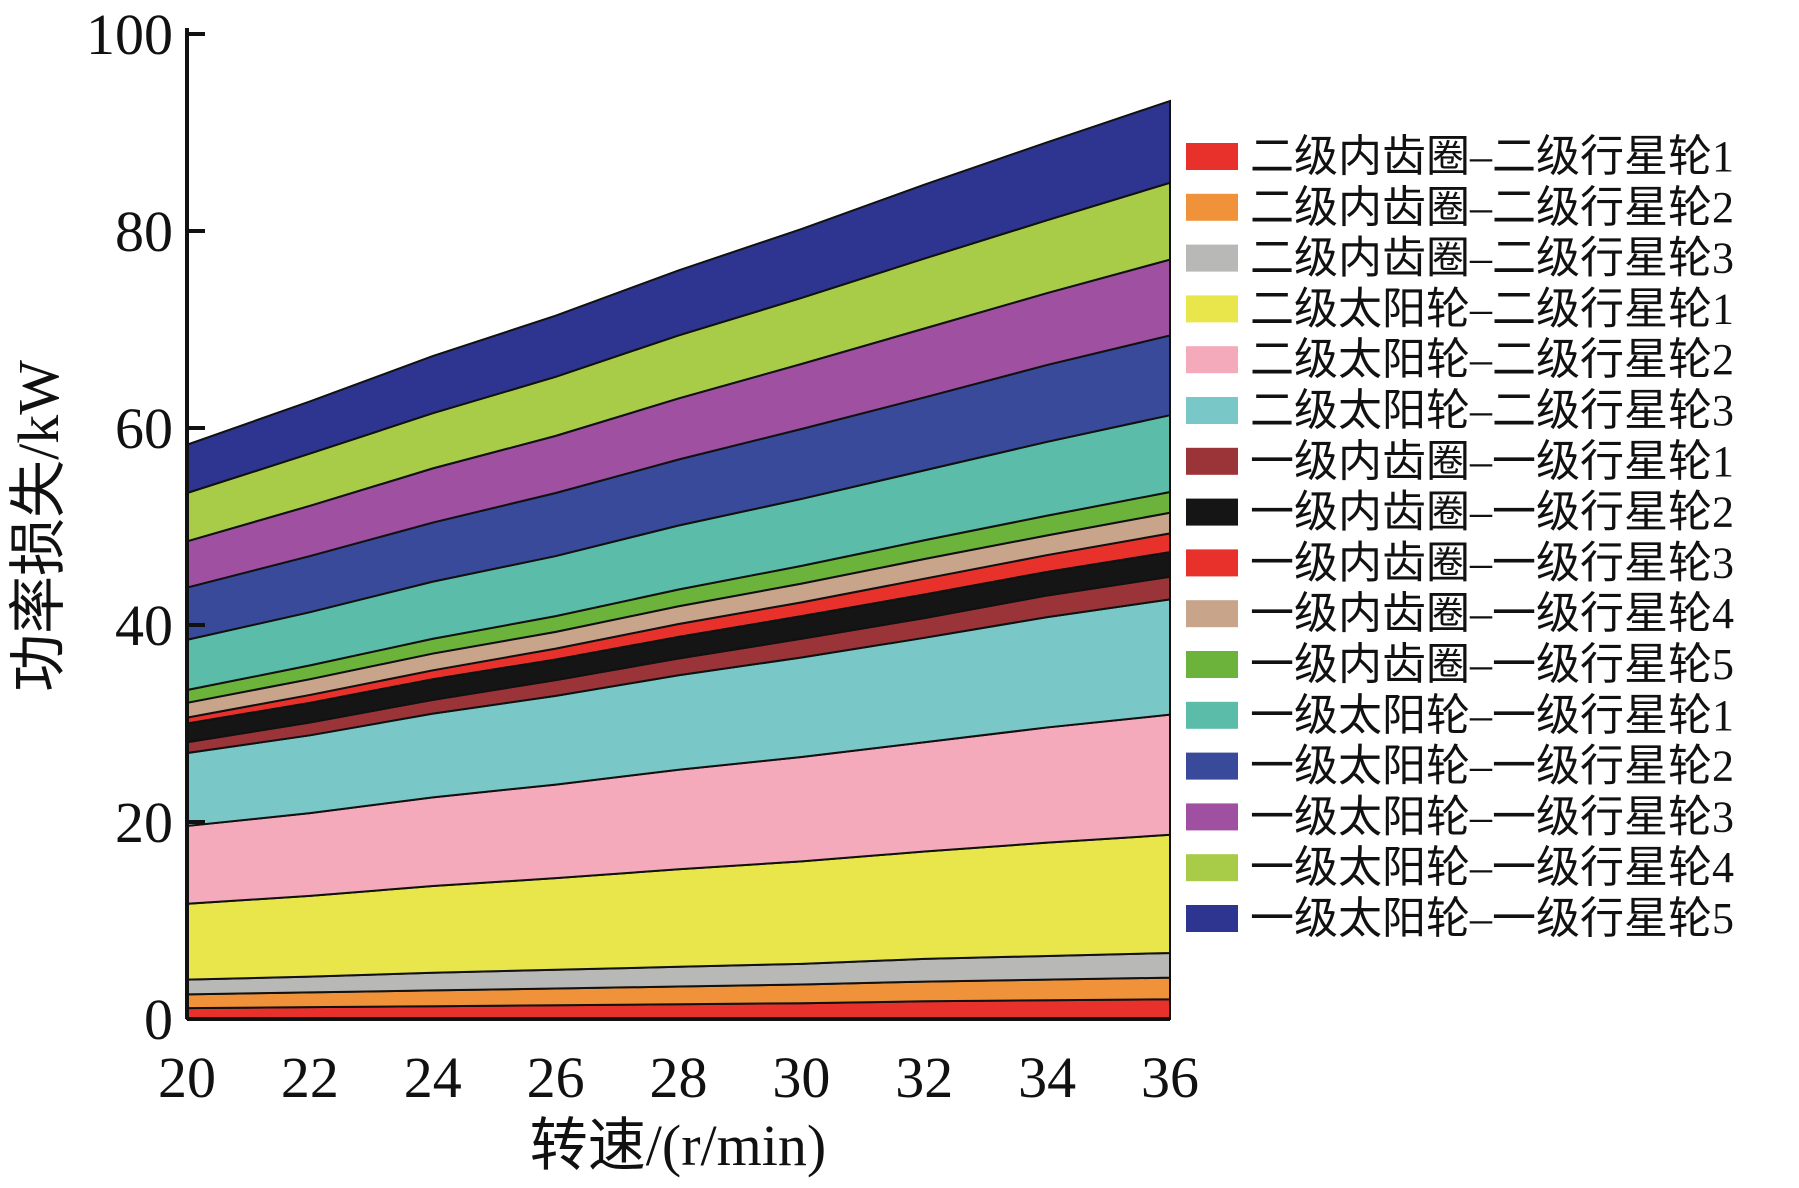 The height and width of the screenshot is (1188, 1799). I want to click on legend-item: 一级太阳轮–一级行星轮4, so click(1460, 867).